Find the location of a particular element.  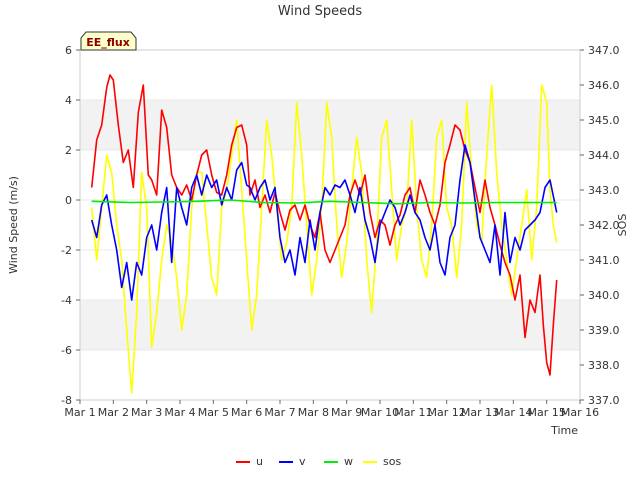

y-tick-label-left: -2 is located at coordinates (66, 250).